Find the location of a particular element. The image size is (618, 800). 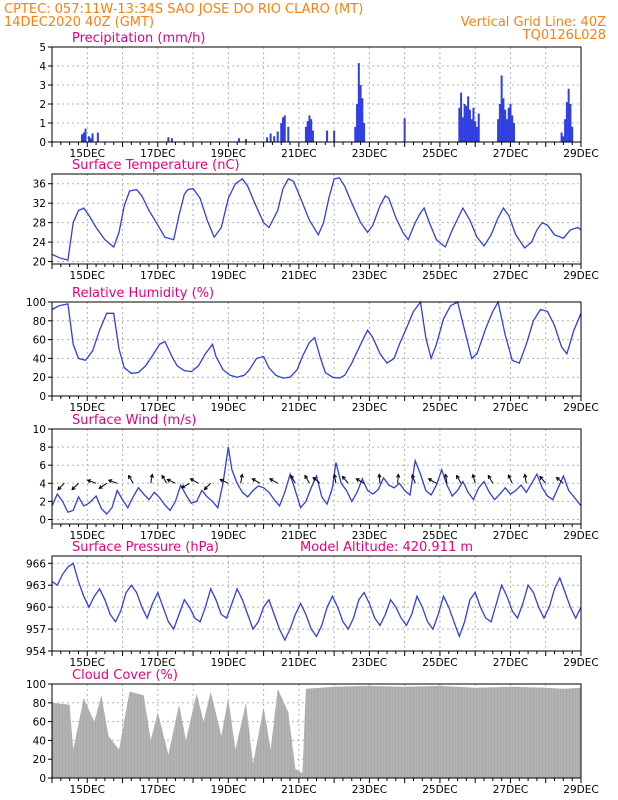

wind-xtick-label: 21DEC is located at coordinates (298, 536).